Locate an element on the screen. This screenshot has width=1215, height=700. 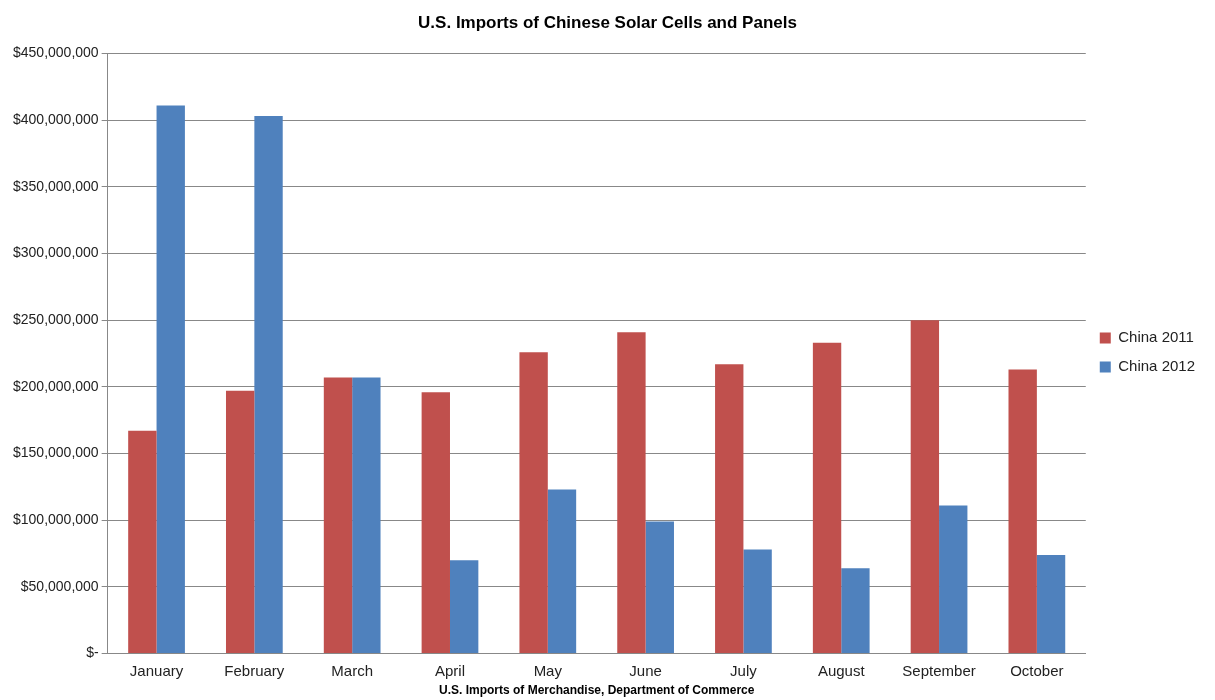
y-tick-label: $50,000,000 is located at coordinates (59, 585).